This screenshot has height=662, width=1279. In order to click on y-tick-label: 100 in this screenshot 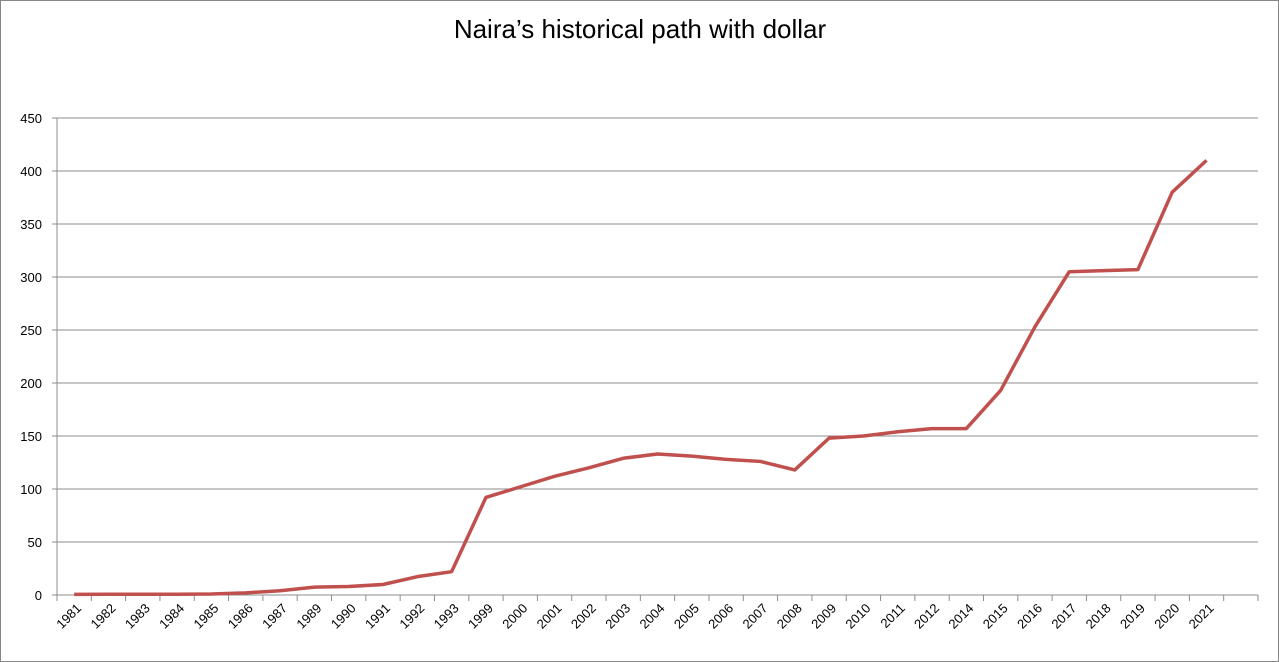, I will do `click(31, 489)`.